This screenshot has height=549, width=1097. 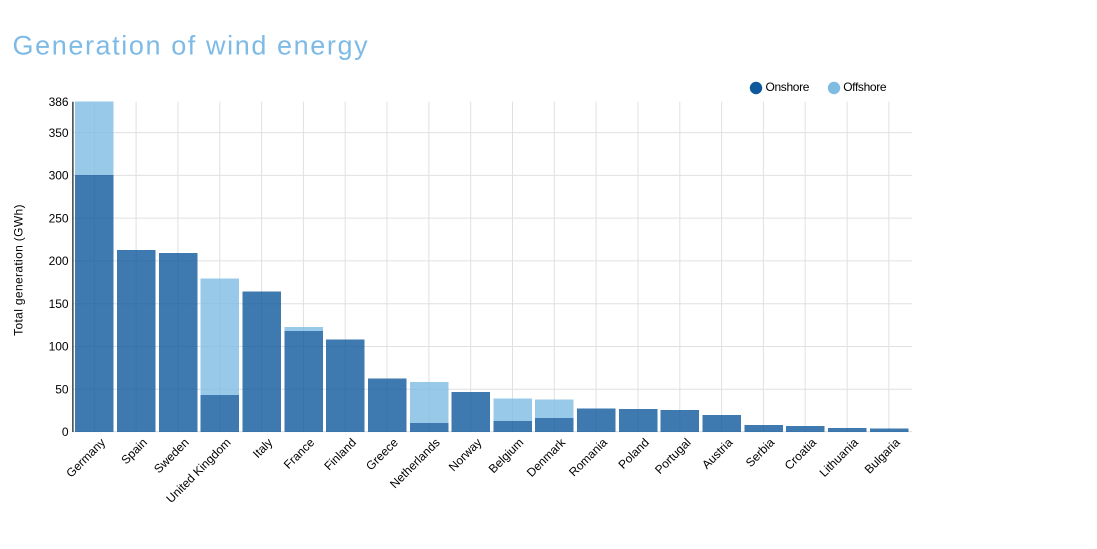 What do you see at coordinates (788, 87) in the screenshot?
I see `svg-text: Onshore` at bounding box center [788, 87].